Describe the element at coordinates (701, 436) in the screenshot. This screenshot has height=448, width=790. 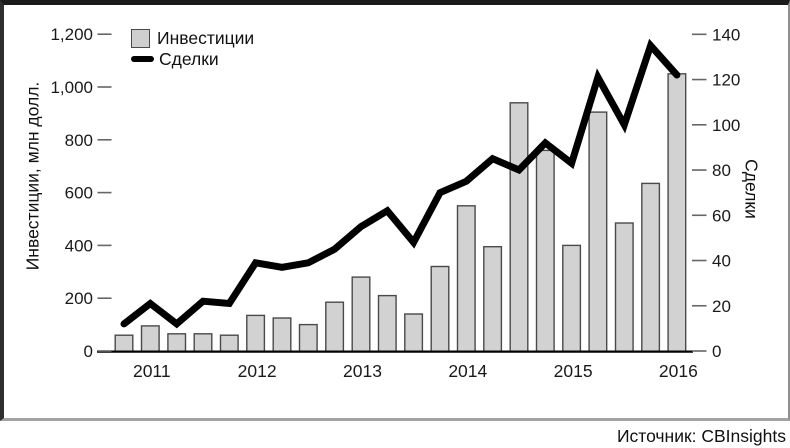
I see `source-caption: Источник: CBInsights` at that location.